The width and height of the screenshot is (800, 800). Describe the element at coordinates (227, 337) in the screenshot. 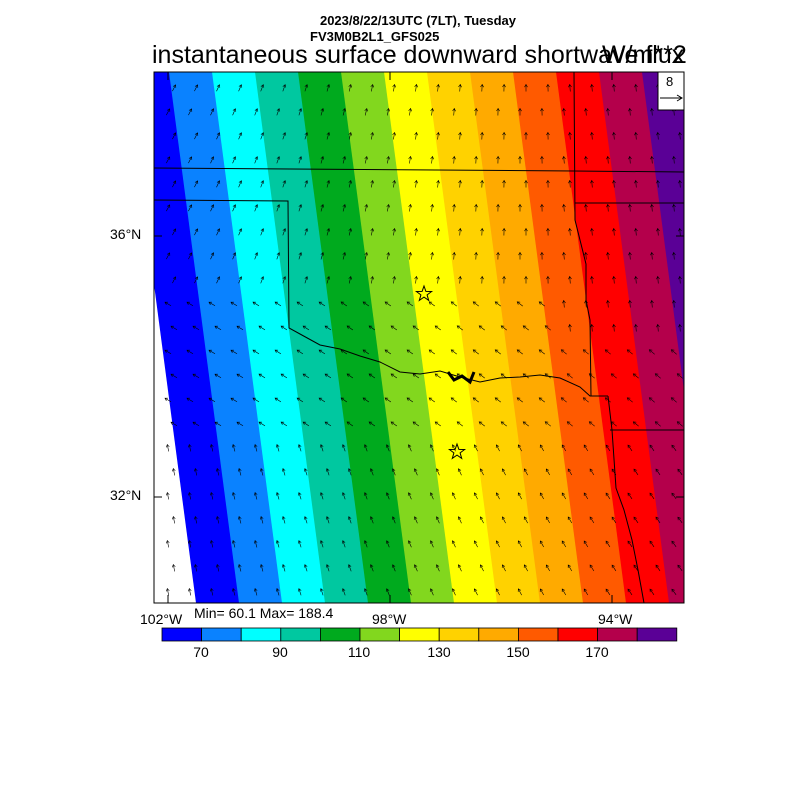

I see `flux-band` at that location.